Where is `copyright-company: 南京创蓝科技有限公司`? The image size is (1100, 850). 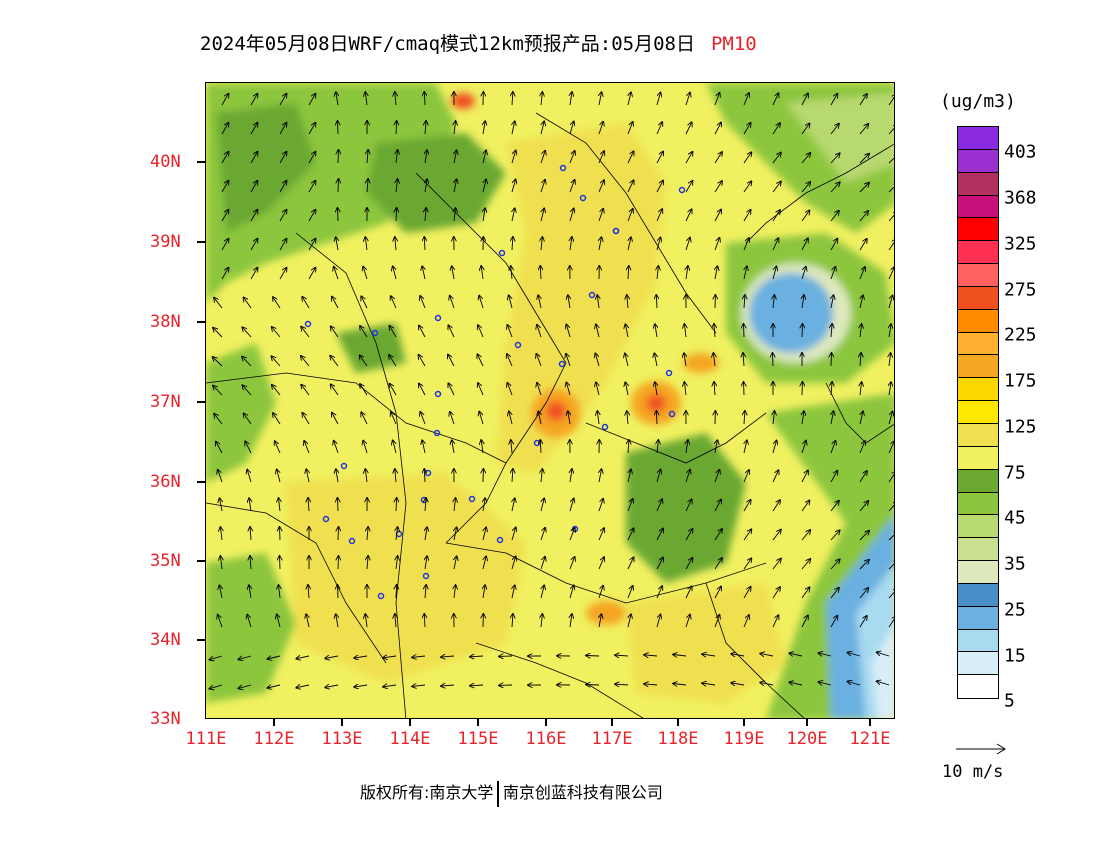
copyright-company: 南京创蓝科技有限公司 is located at coordinates (582, 792).